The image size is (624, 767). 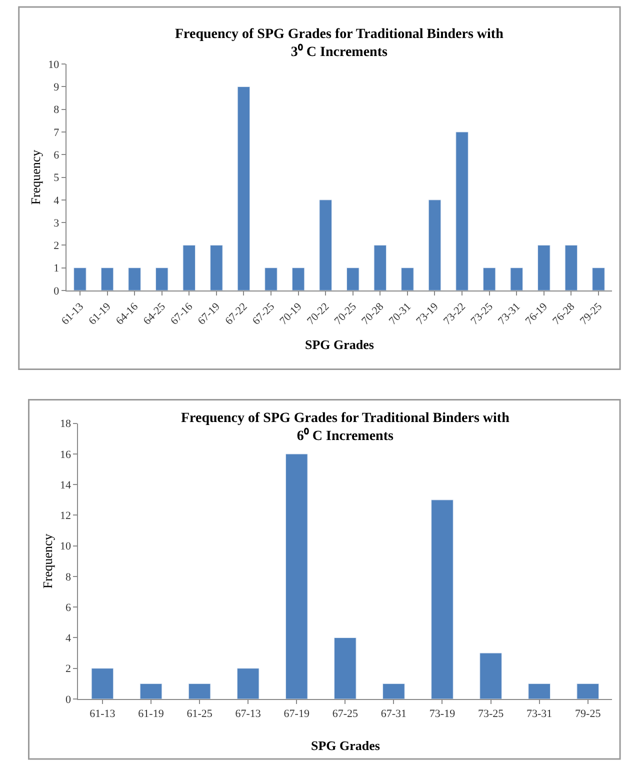 What do you see at coordinates (393, 714) in the screenshot?
I see `x-tick-label: 67-31` at bounding box center [393, 714].